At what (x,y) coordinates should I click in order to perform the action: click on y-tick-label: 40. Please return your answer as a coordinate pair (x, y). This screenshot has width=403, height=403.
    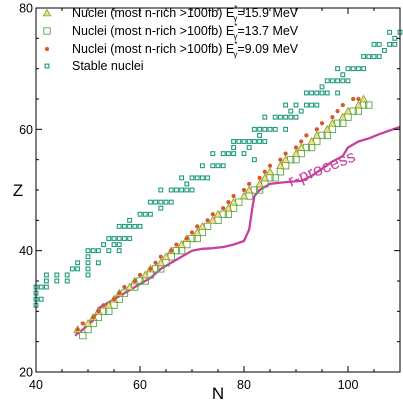
    Looking at the image, I should click on (26, 251).